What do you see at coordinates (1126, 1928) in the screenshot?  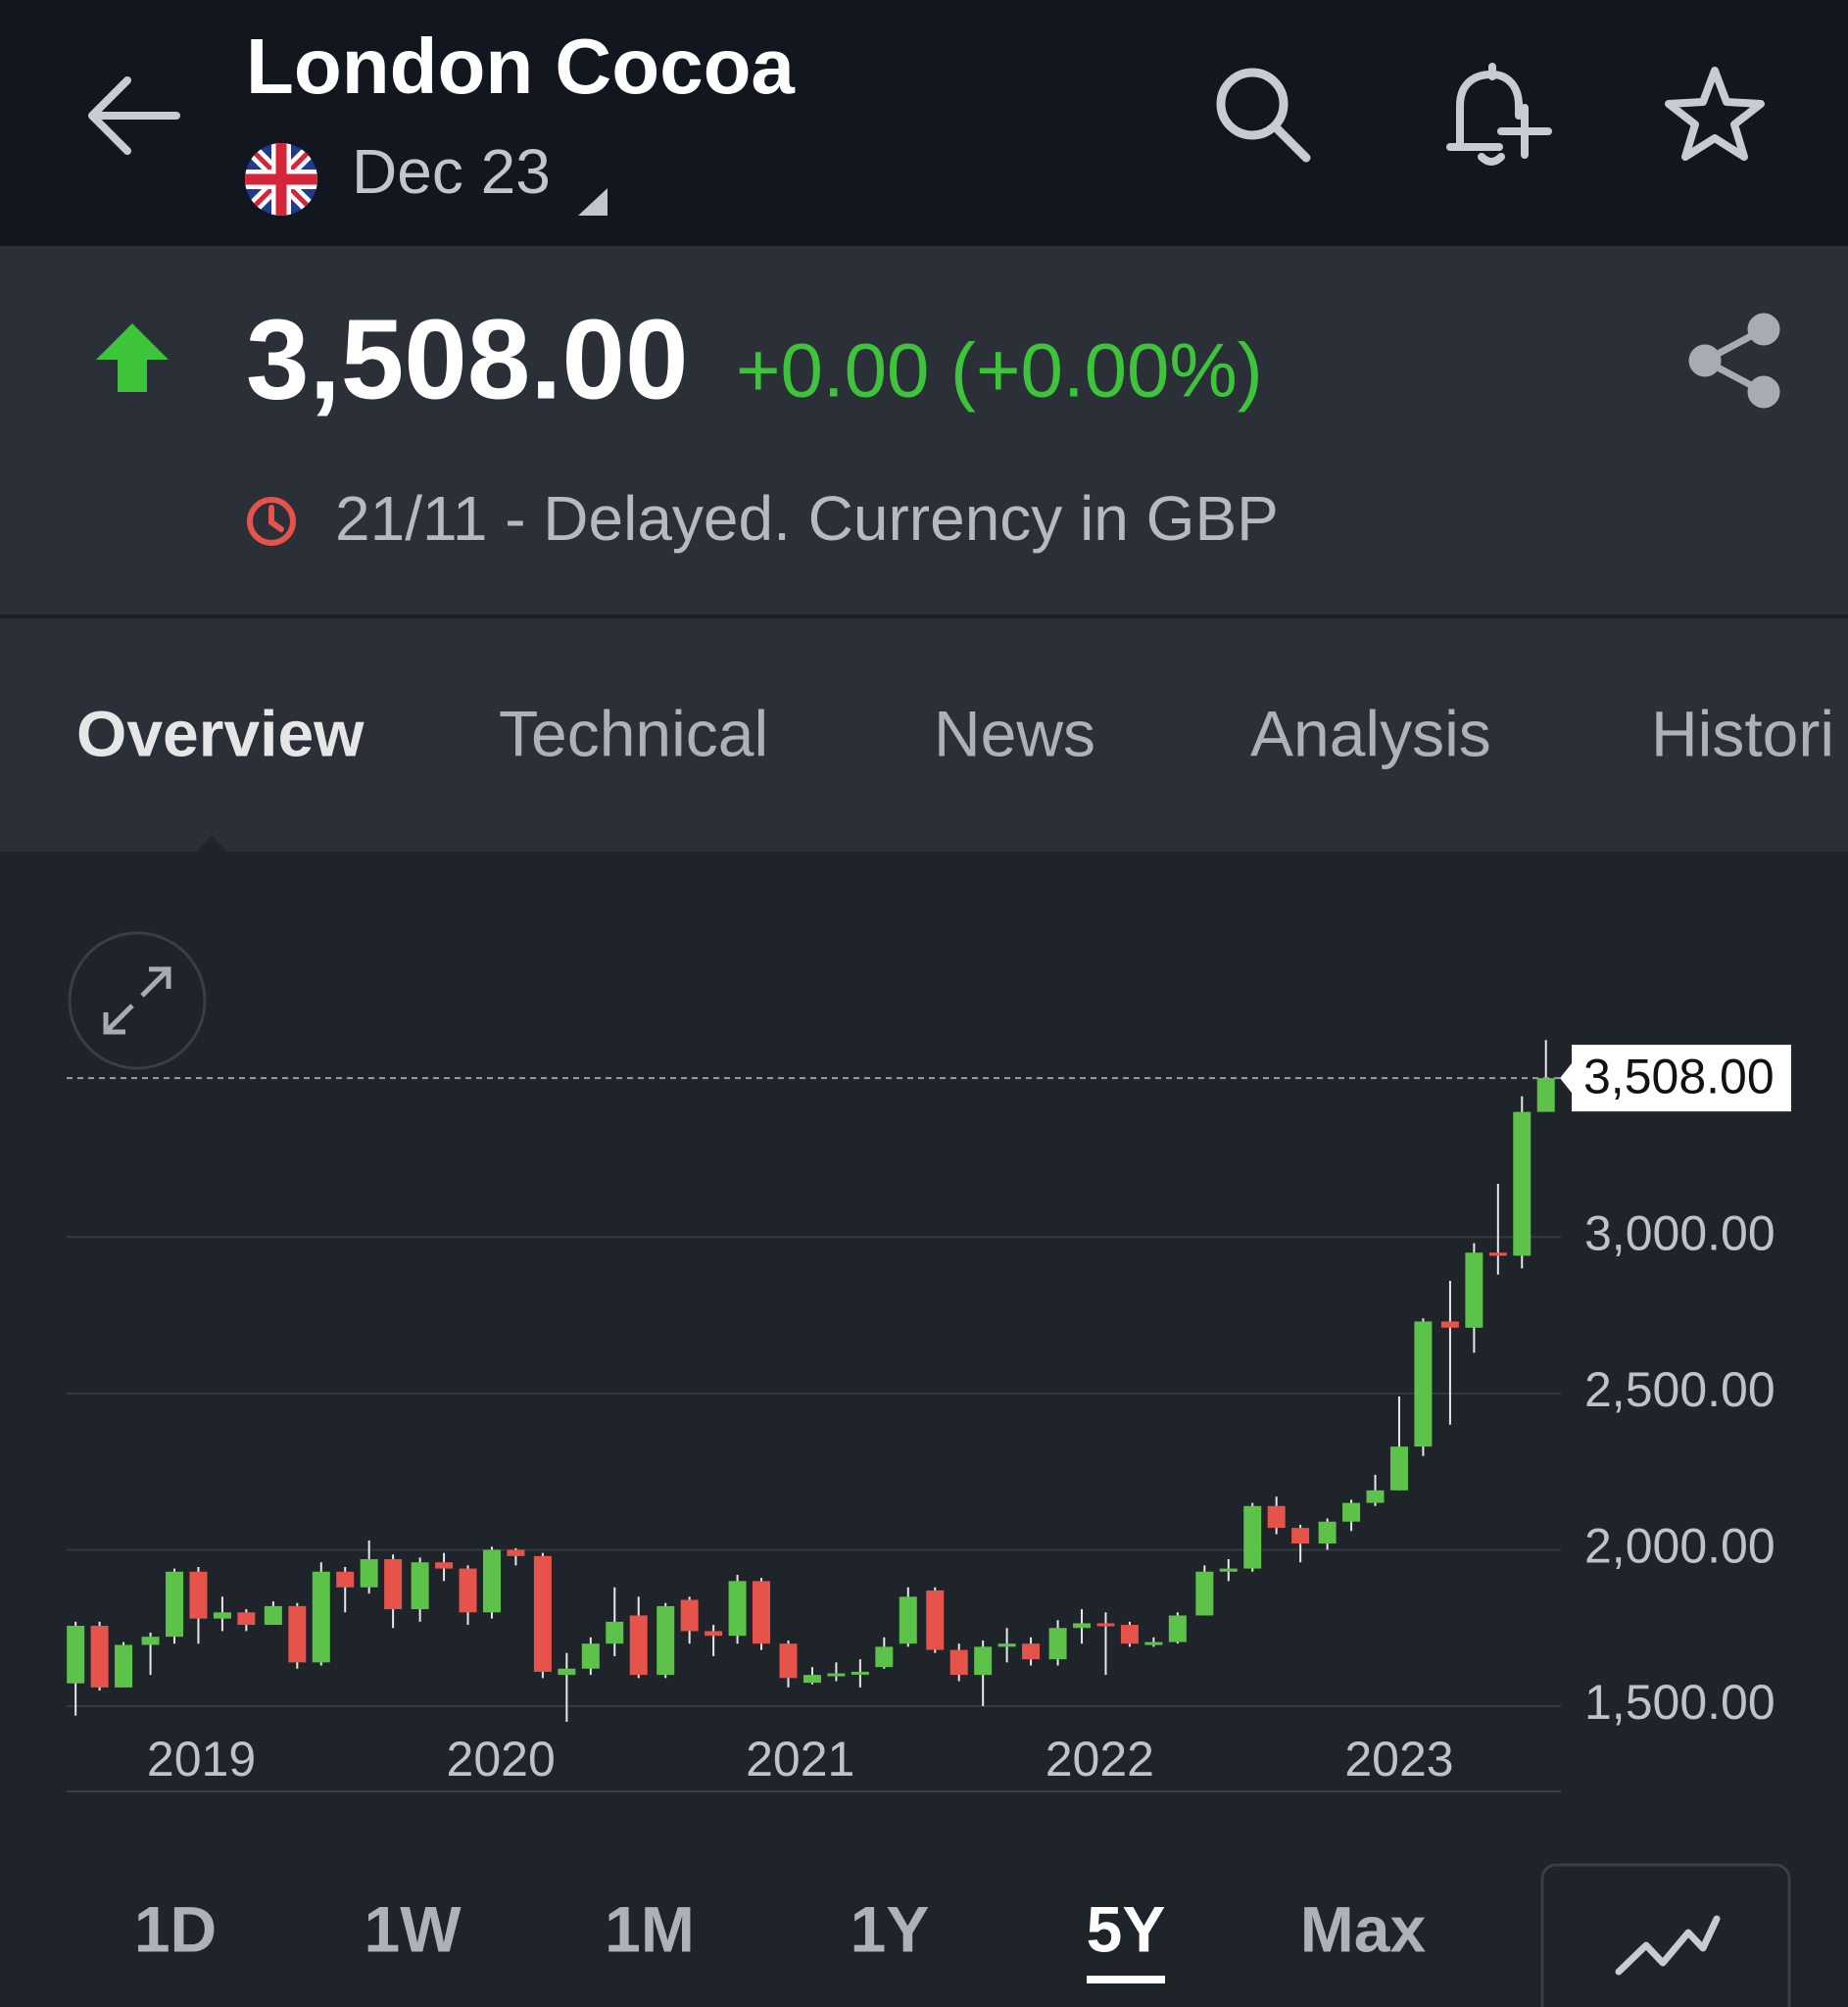 I see `period-button: 5Y` at bounding box center [1126, 1928].